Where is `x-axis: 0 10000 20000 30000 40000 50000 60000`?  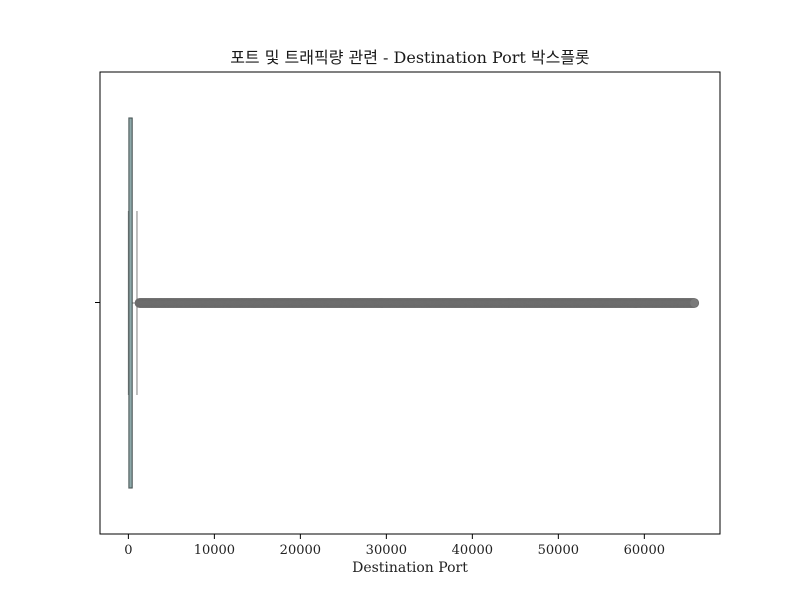 x-axis: 0 10000 20000 30000 40000 50000 60000 is located at coordinates (394, 546).